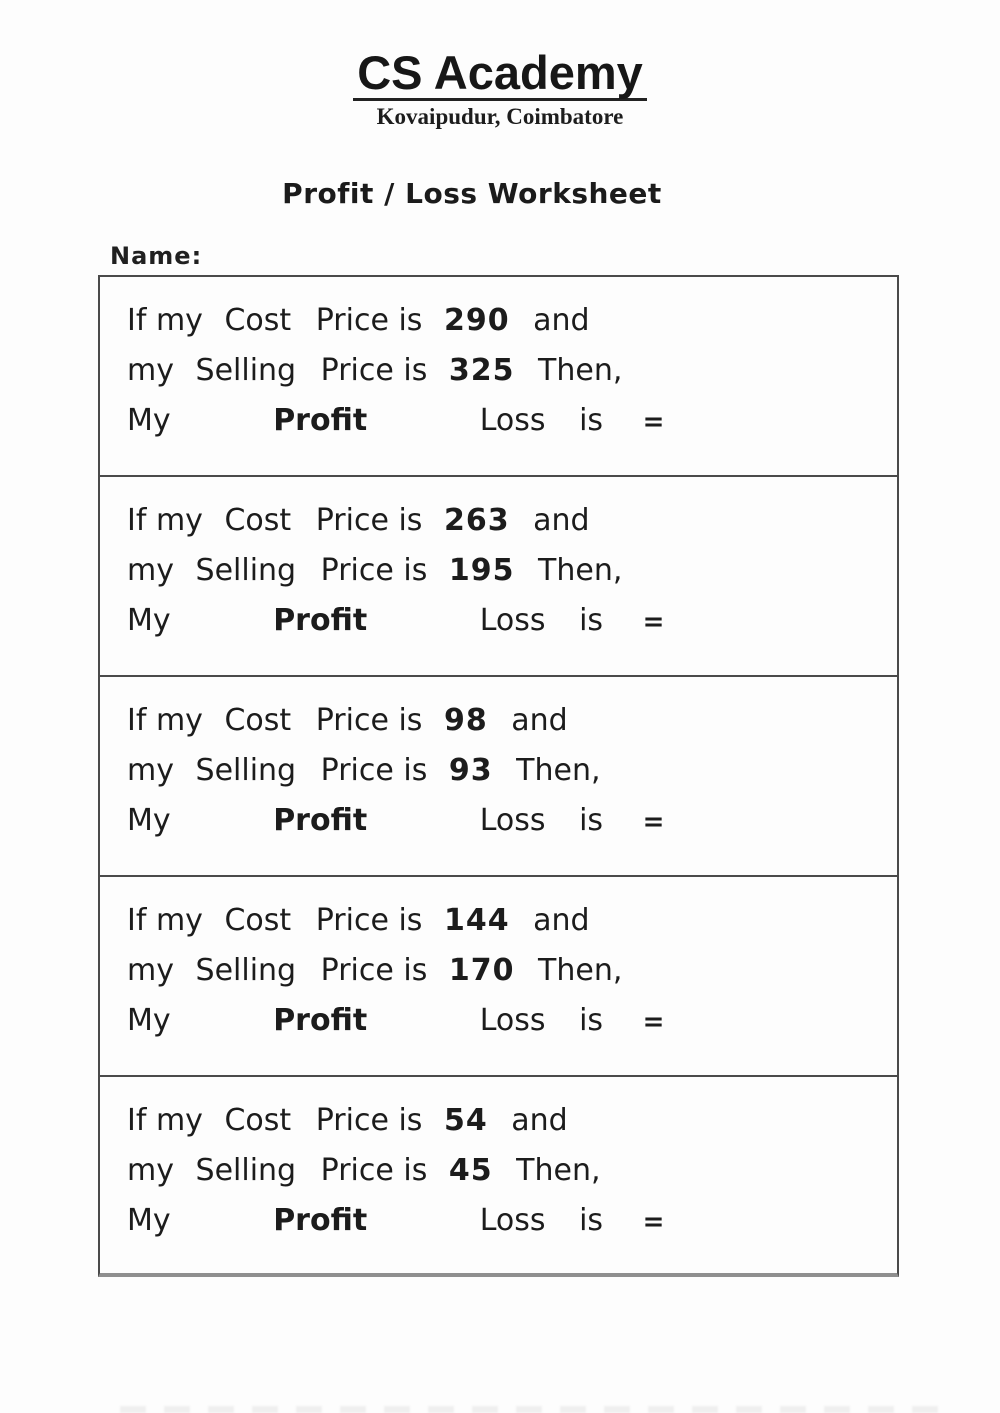 The image size is (1000, 1413). What do you see at coordinates (476, 320) in the screenshot?
I see `cost-price-value: 290` at bounding box center [476, 320].